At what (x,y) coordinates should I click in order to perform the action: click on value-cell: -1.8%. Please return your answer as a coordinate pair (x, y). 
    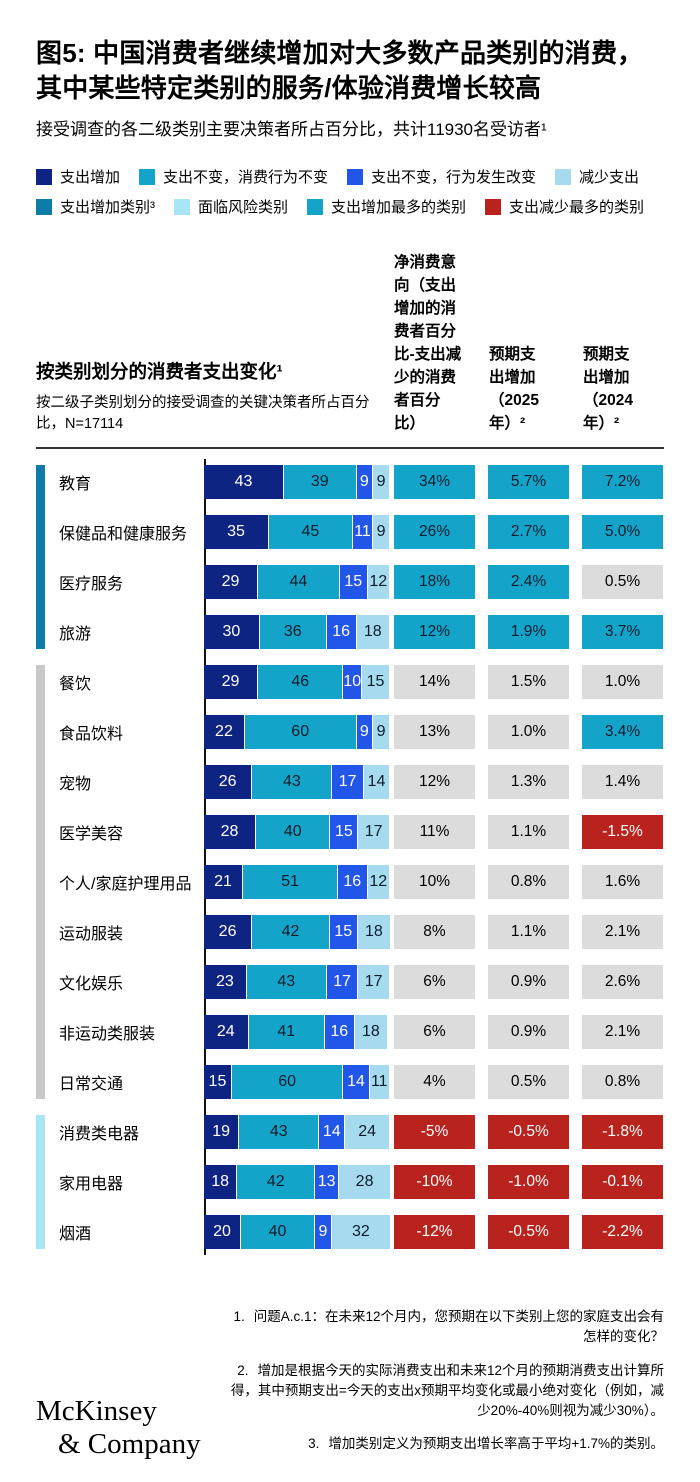
    Looking at the image, I should click on (622, 1132).